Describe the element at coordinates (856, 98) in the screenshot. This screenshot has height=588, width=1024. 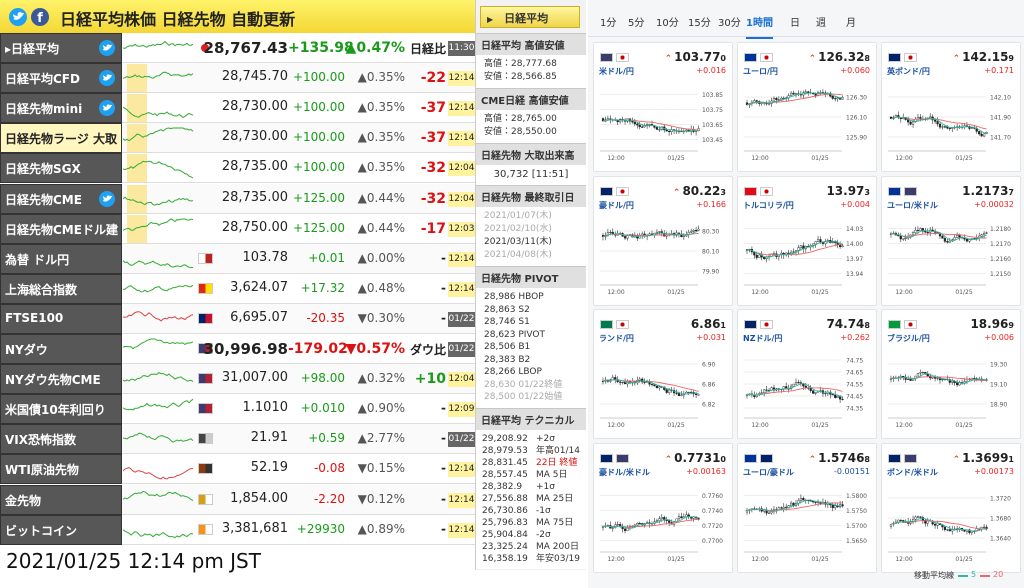
I see `y-tick-label: 126.30` at that location.